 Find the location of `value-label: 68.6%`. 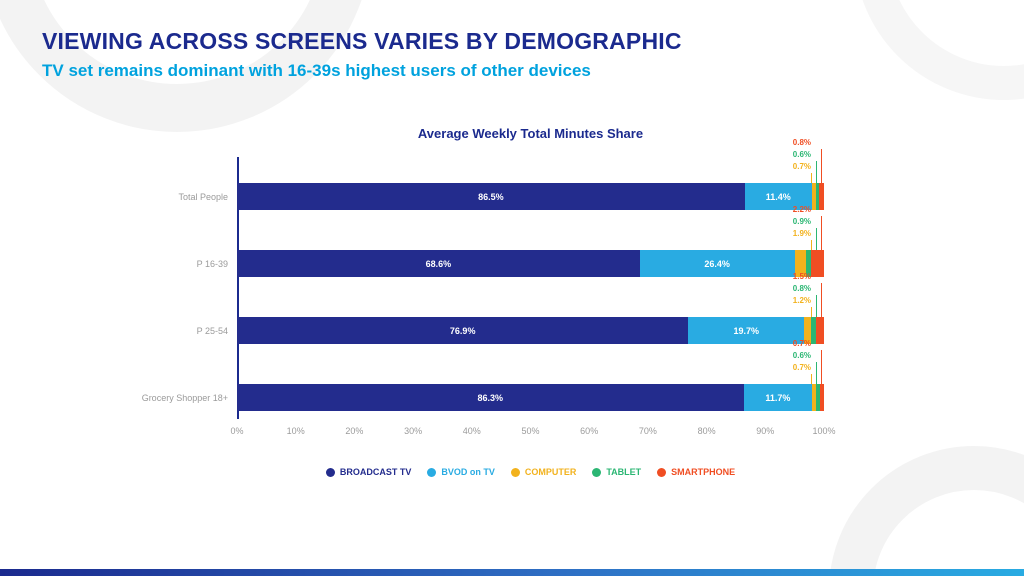

value-label: 68.6% is located at coordinates (438, 263).